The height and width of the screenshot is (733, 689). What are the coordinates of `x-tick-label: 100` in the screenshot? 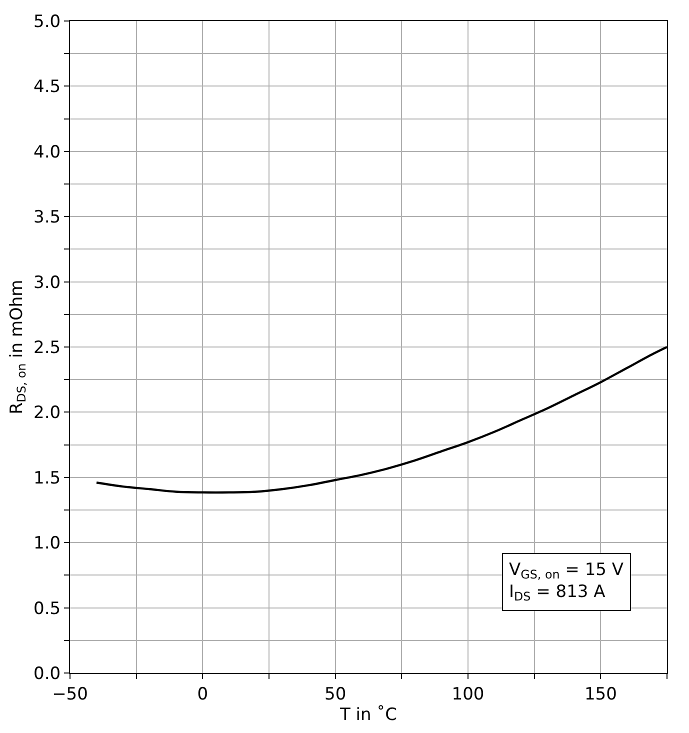 It's located at (468, 694).